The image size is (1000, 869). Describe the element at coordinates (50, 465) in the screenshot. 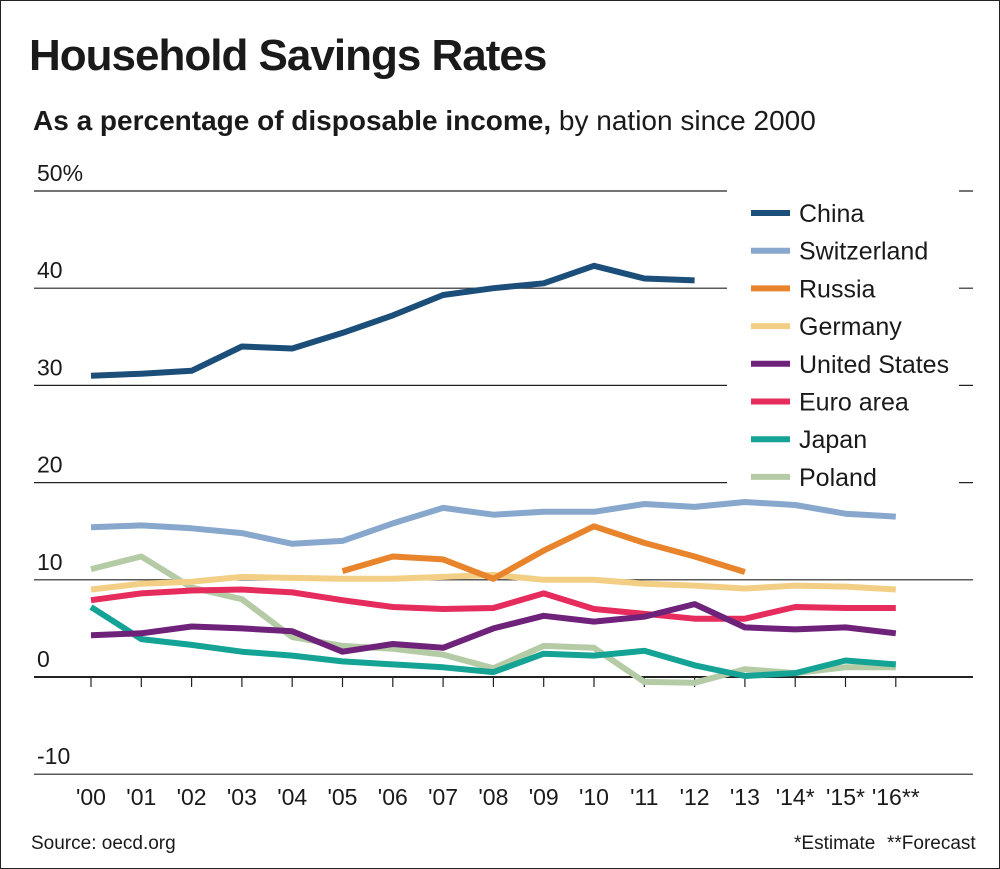

I see `y-tick-label: 20` at that location.